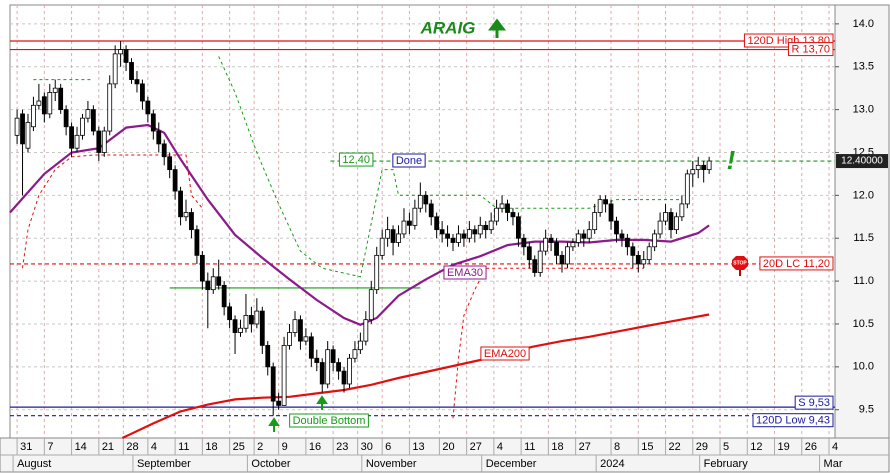 This screenshot has height=473, width=890. I want to click on annotation-box, so click(329, 420).